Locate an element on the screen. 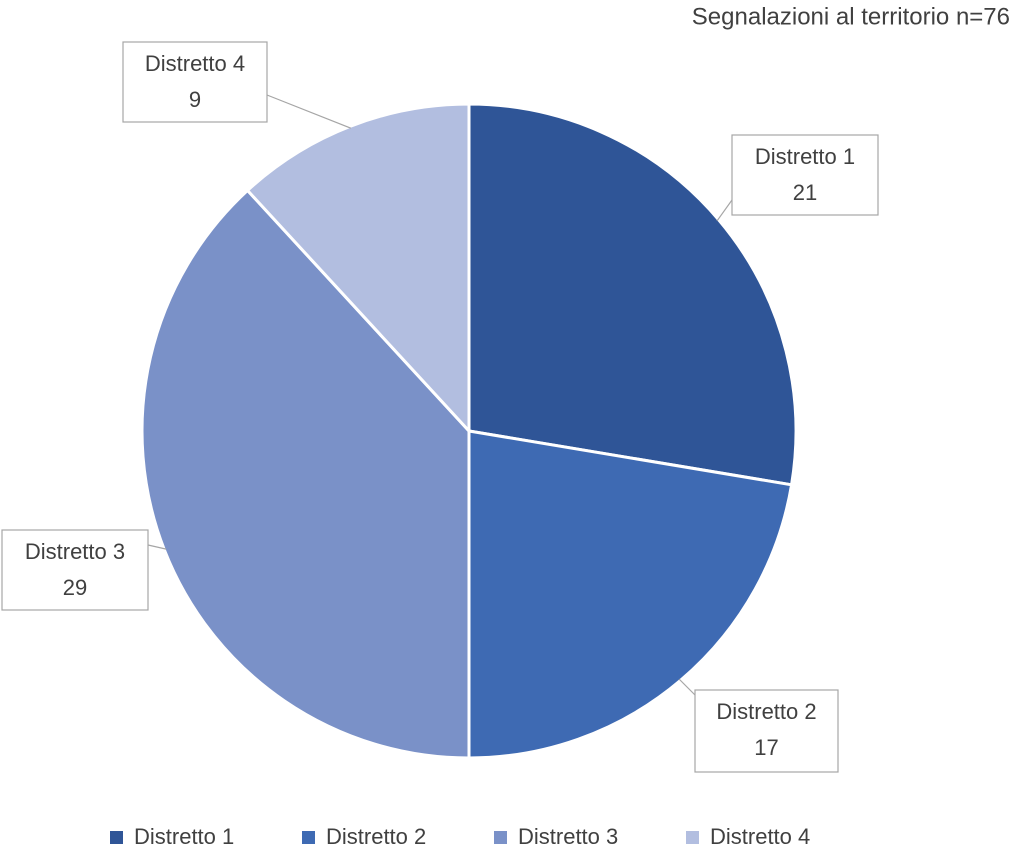 The image size is (1018, 850). legend-label: Distretto 3 is located at coordinates (568, 836).